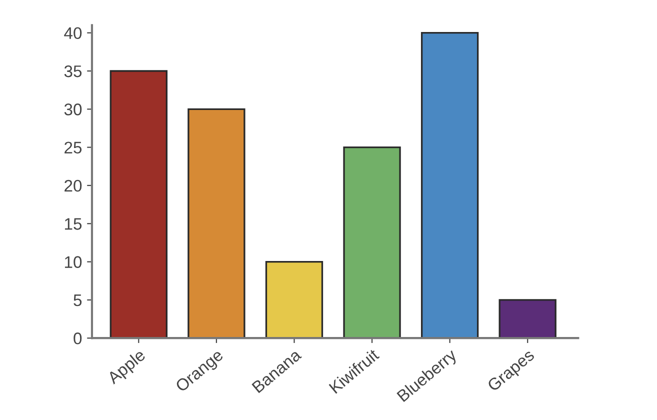  Describe the element at coordinates (73, 110) in the screenshot. I see `y-tick-label: 30` at that location.